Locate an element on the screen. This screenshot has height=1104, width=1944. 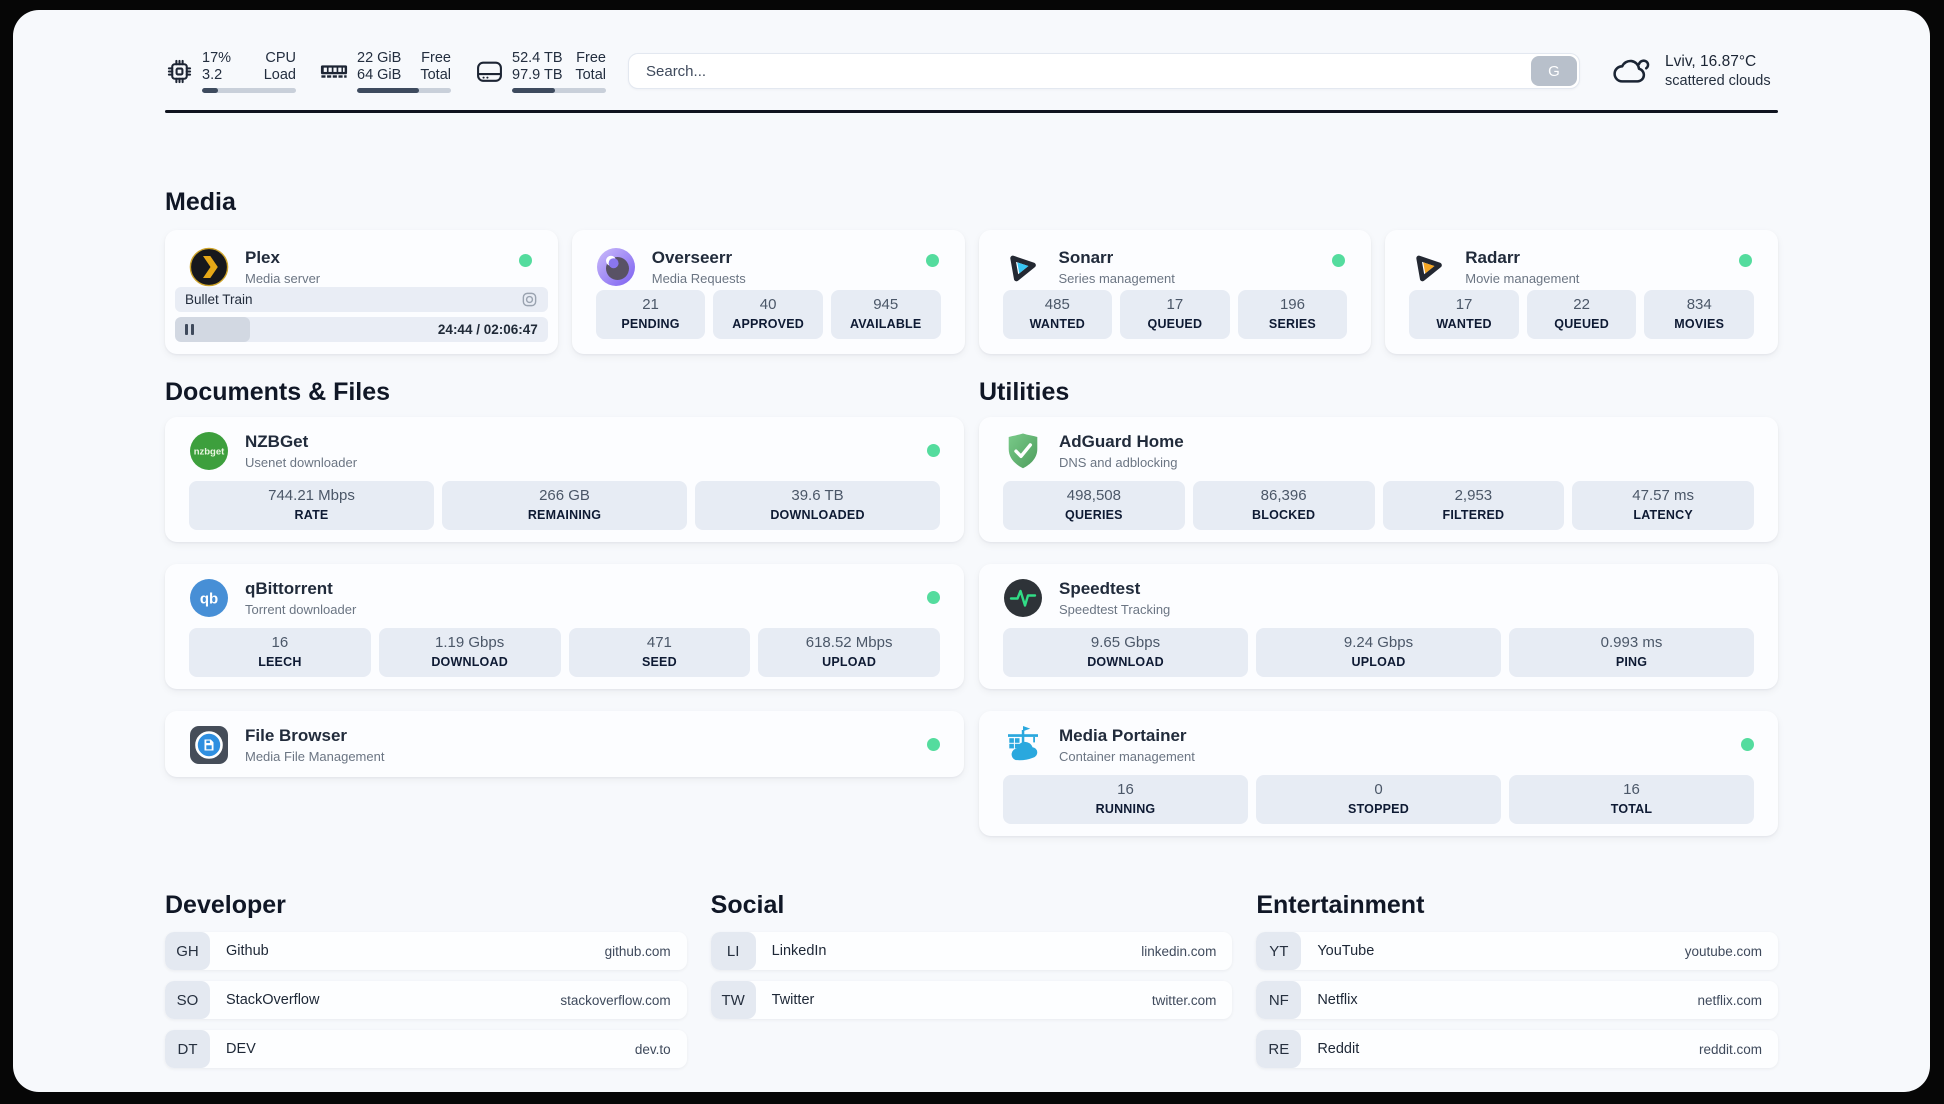
bookmark-reddit: RE Reddit reddit.com is located at coordinates (1517, 1049).